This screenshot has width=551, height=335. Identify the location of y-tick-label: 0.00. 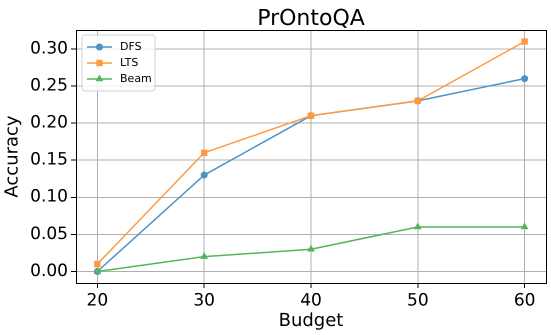
(49, 270).